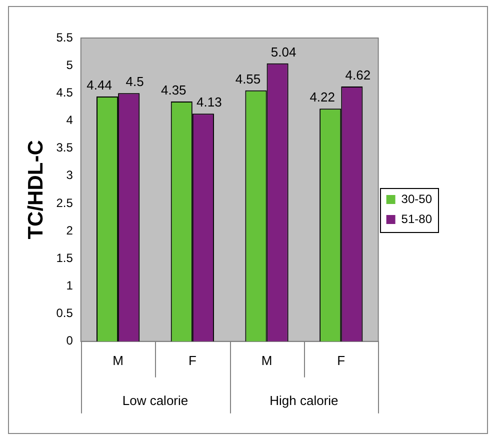 This screenshot has width=492, height=441. What do you see at coordinates (36, 190) in the screenshot?
I see `y-axis-title: TC/HDL-C` at bounding box center [36, 190].